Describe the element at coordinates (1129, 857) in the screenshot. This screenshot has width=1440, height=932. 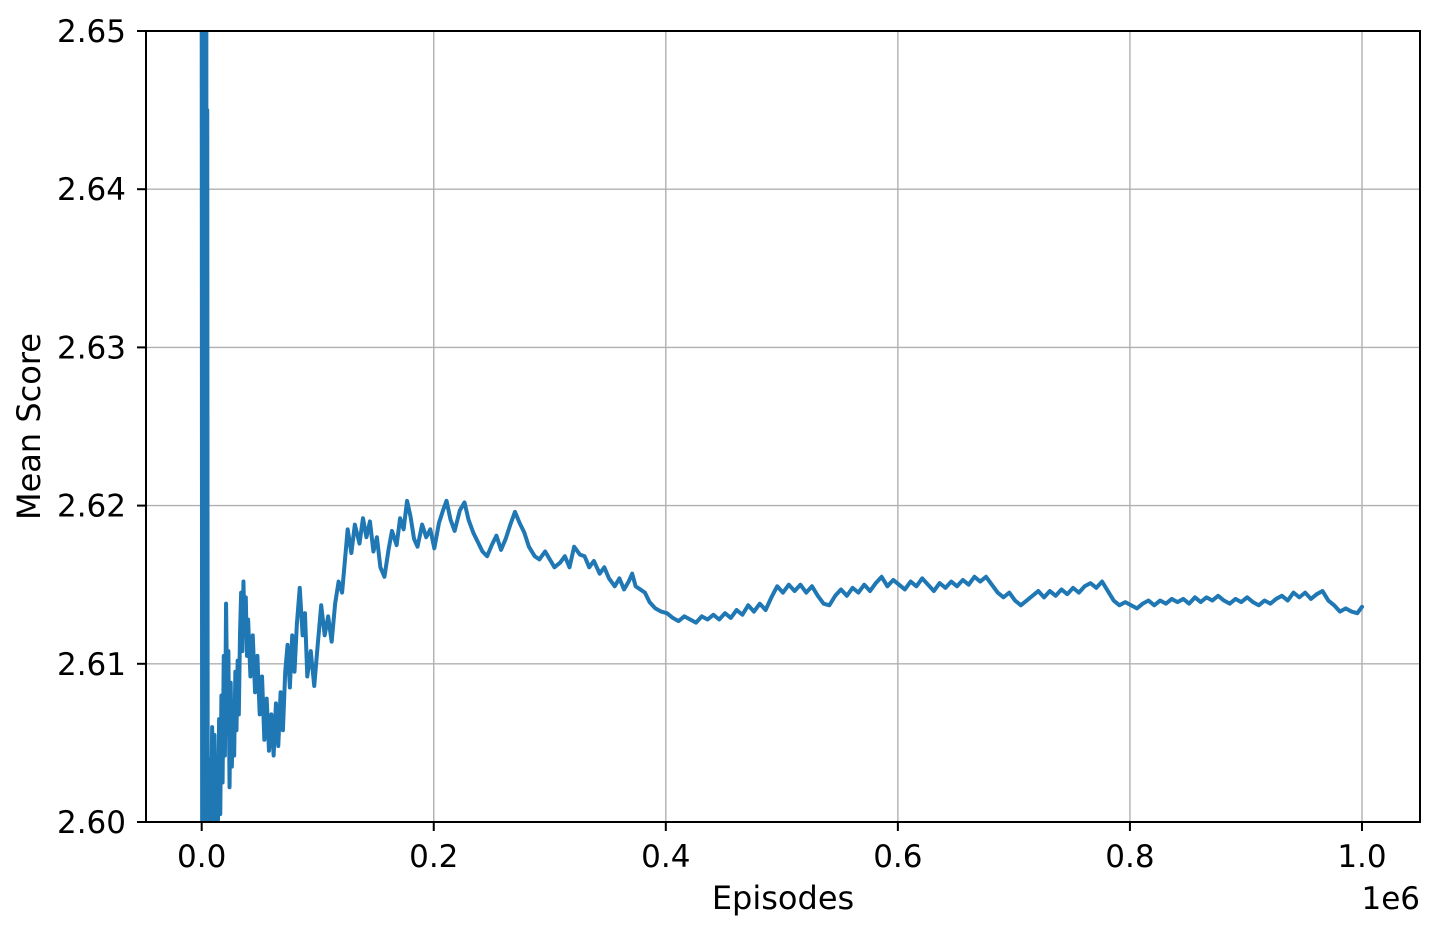
I see `x-tick-label: 0.8` at that location.